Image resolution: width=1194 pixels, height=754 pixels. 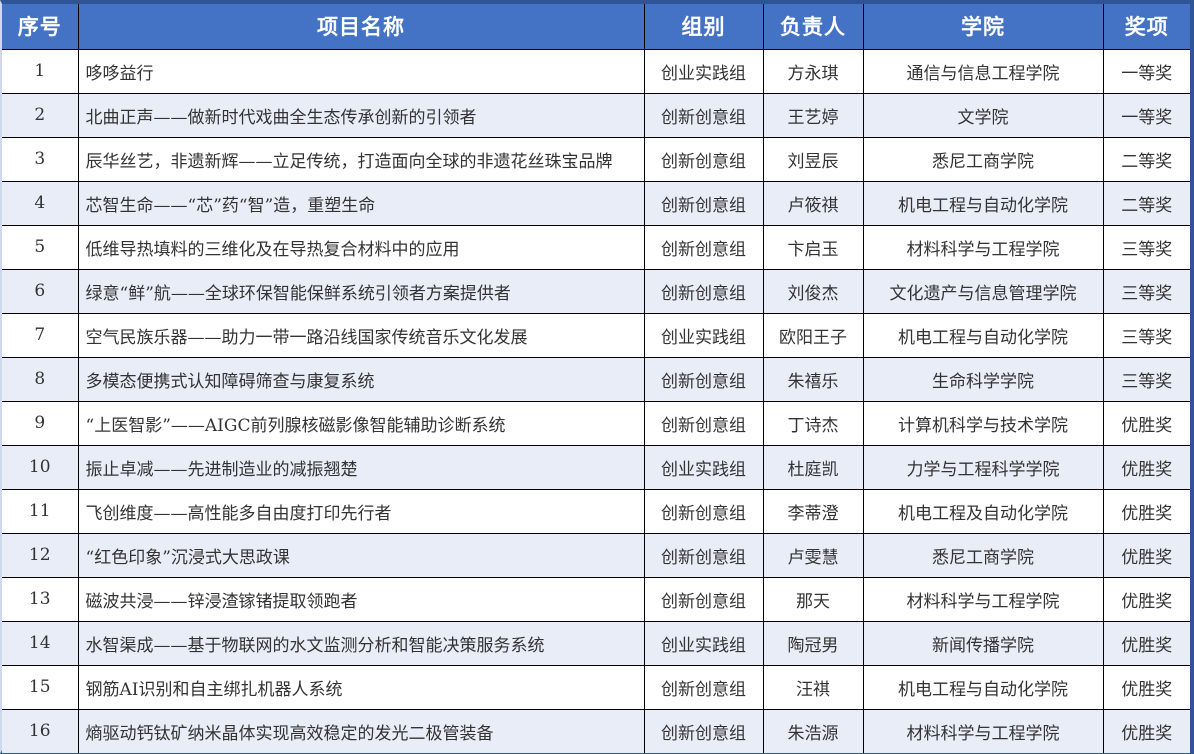 I want to click on table-cell-index: 7, so click(x=40, y=335).